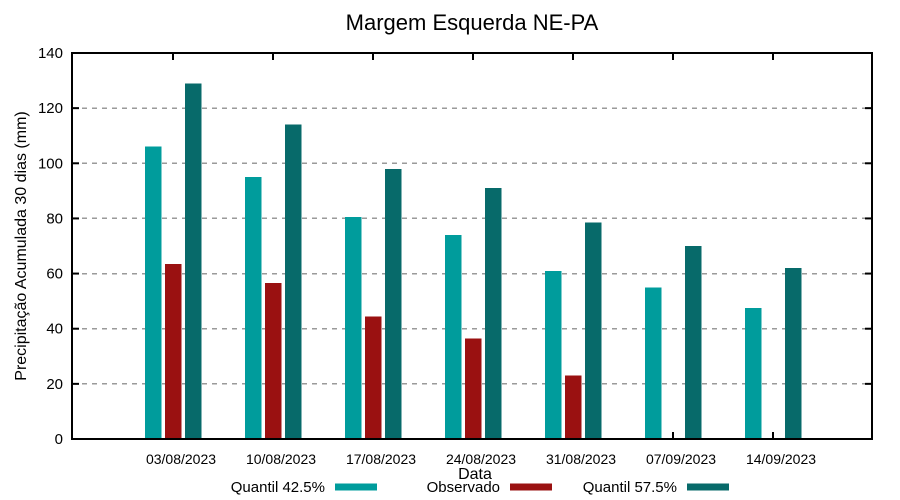 This screenshot has width=900, height=500. I want to click on bar-series1-31-08-2023, so click(553, 354).